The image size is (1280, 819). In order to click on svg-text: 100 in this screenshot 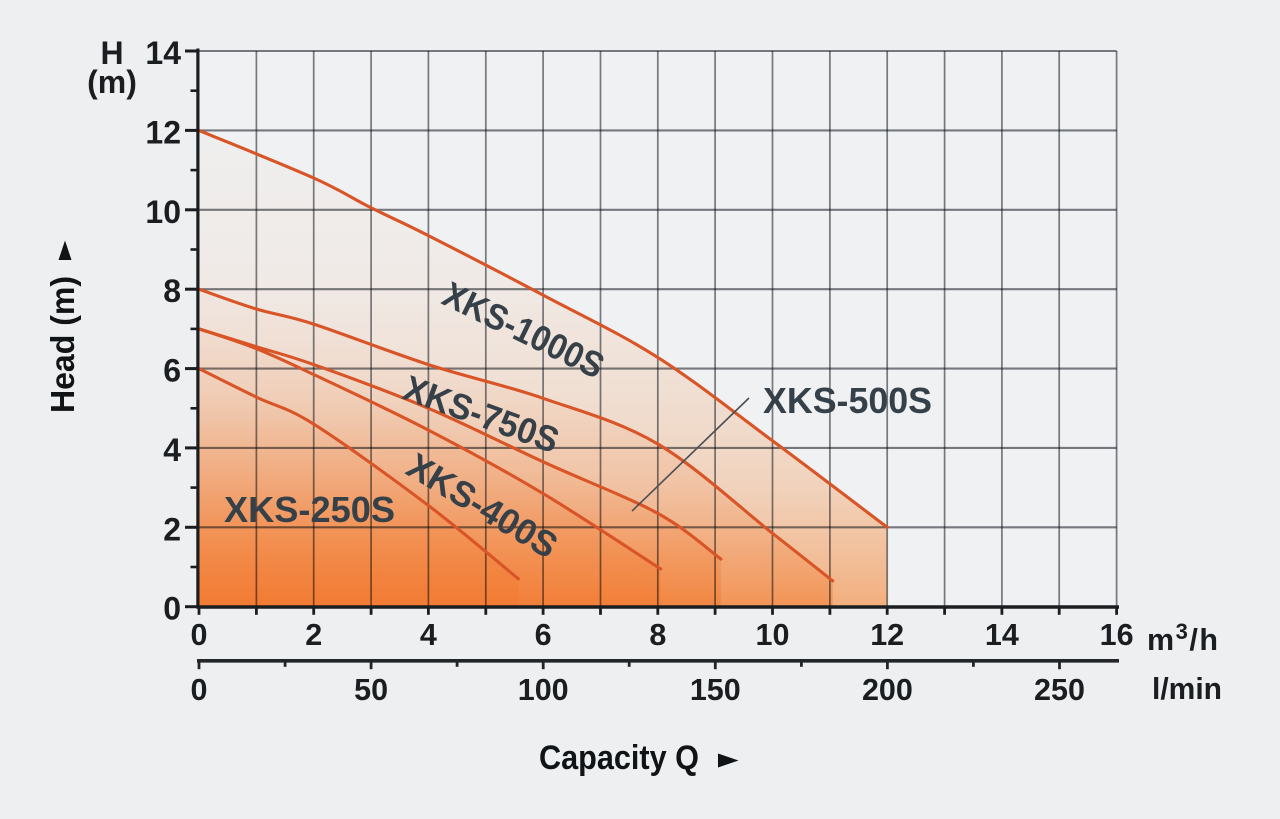, I will do `click(543, 690)`.